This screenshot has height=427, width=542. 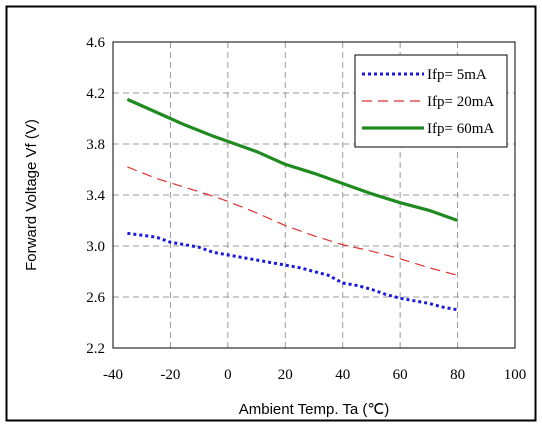 I want to click on y-tick-label: 4.6, so click(x=95, y=43).